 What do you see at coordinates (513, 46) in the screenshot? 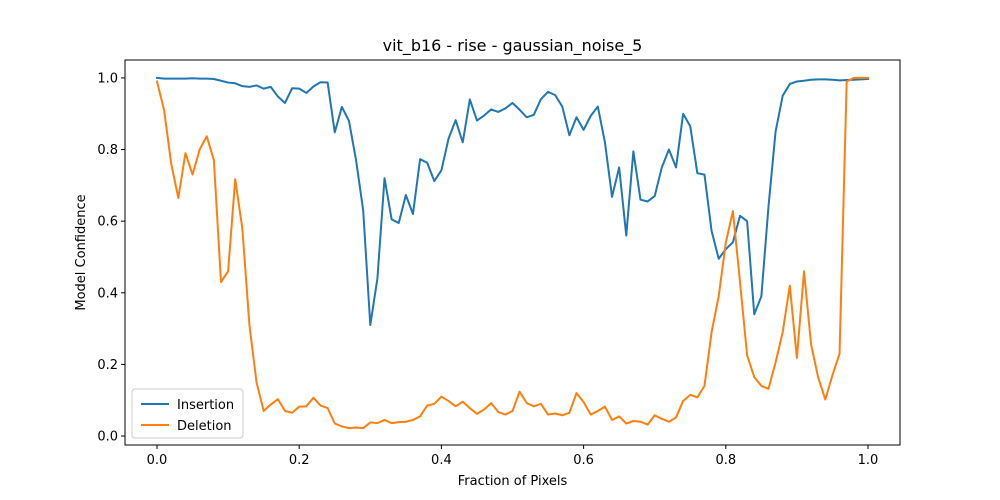
I see `chart-title: vit_b16 - rise - gaussian_noise_5` at bounding box center [513, 46].